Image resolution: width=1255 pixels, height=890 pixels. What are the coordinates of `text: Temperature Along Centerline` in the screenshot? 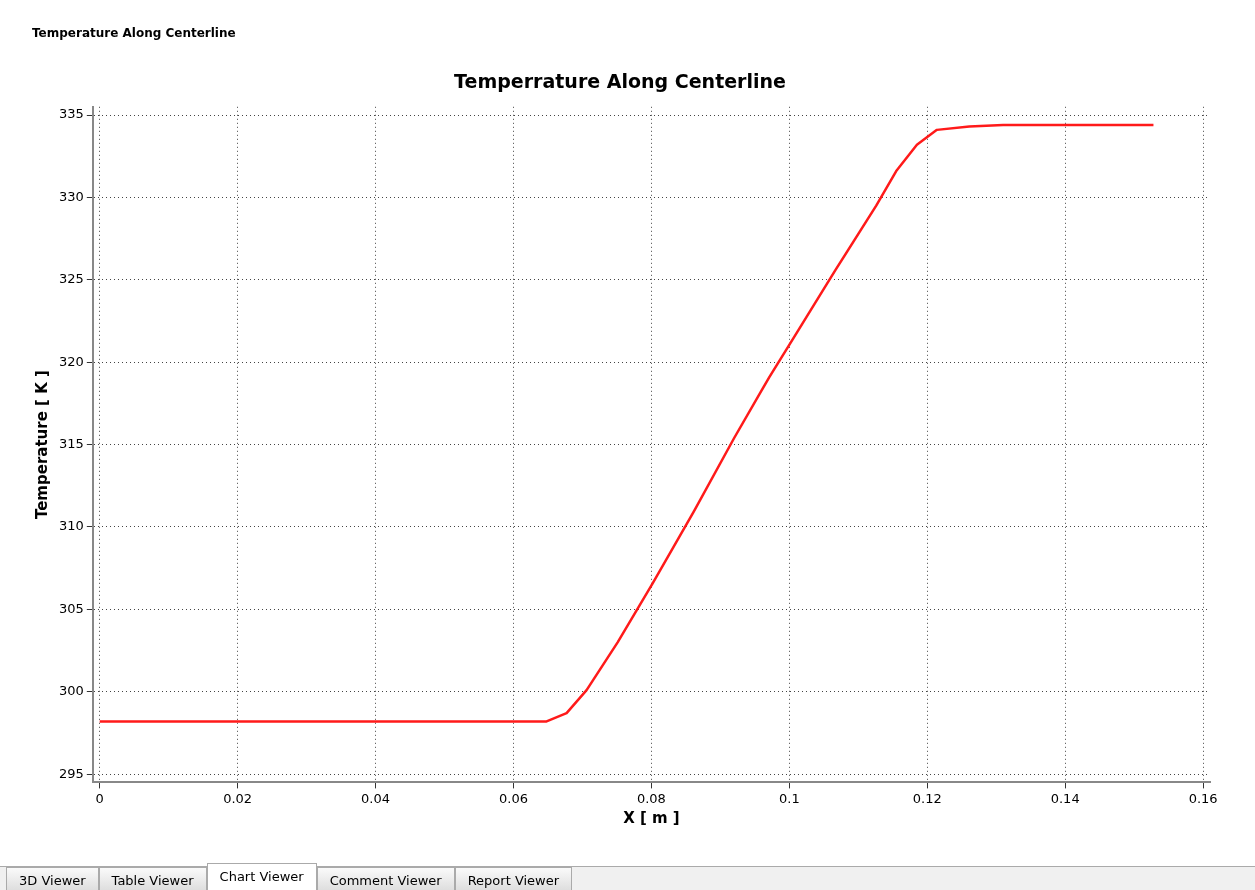 It's located at (134, 33).